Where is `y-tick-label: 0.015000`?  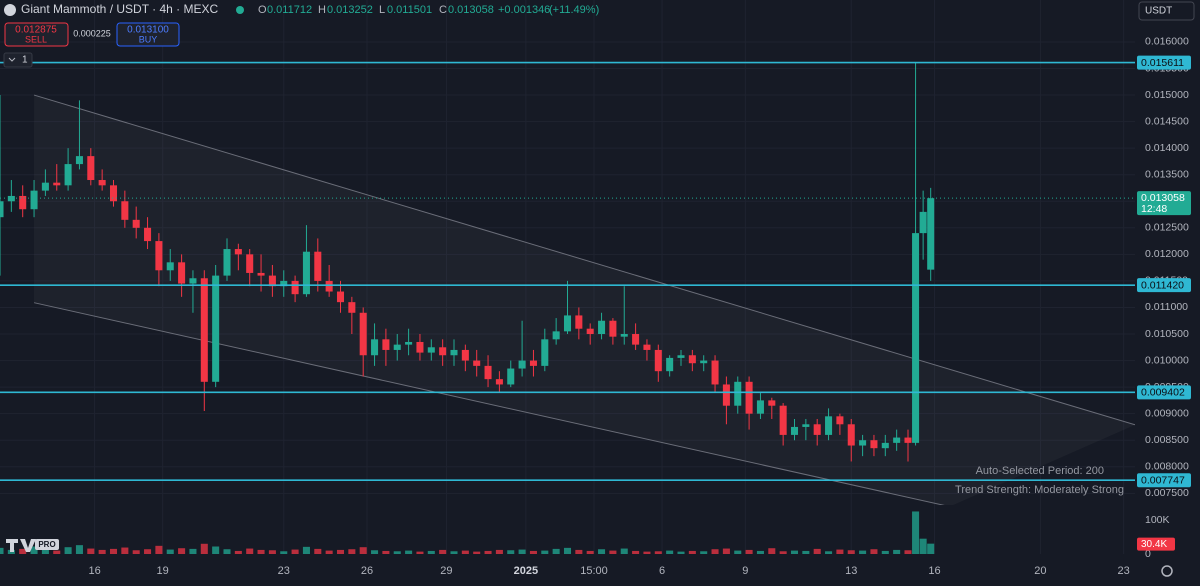 y-tick-label: 0.015000 is located at coordinates (1167, 95).